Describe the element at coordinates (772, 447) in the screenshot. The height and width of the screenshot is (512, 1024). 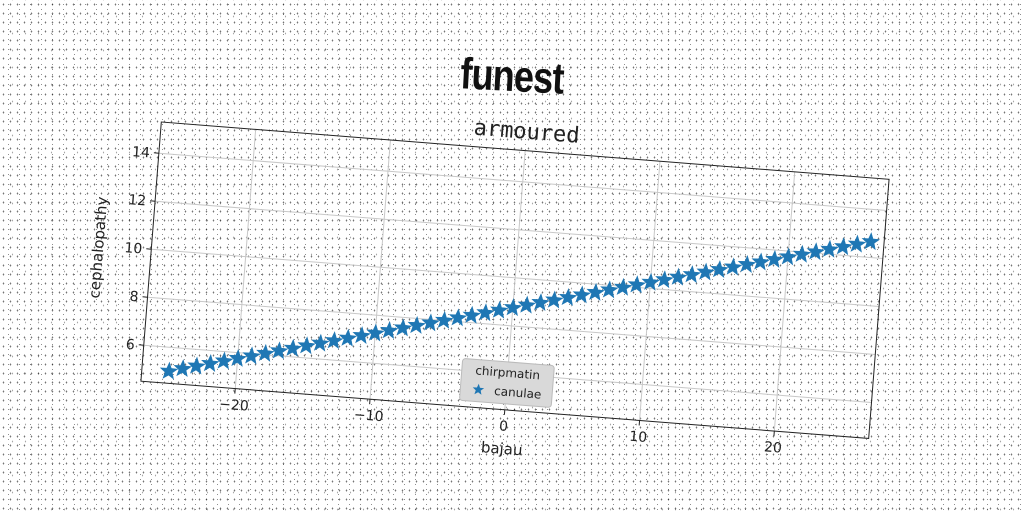
I see `x-tick-label: 20` at that location.